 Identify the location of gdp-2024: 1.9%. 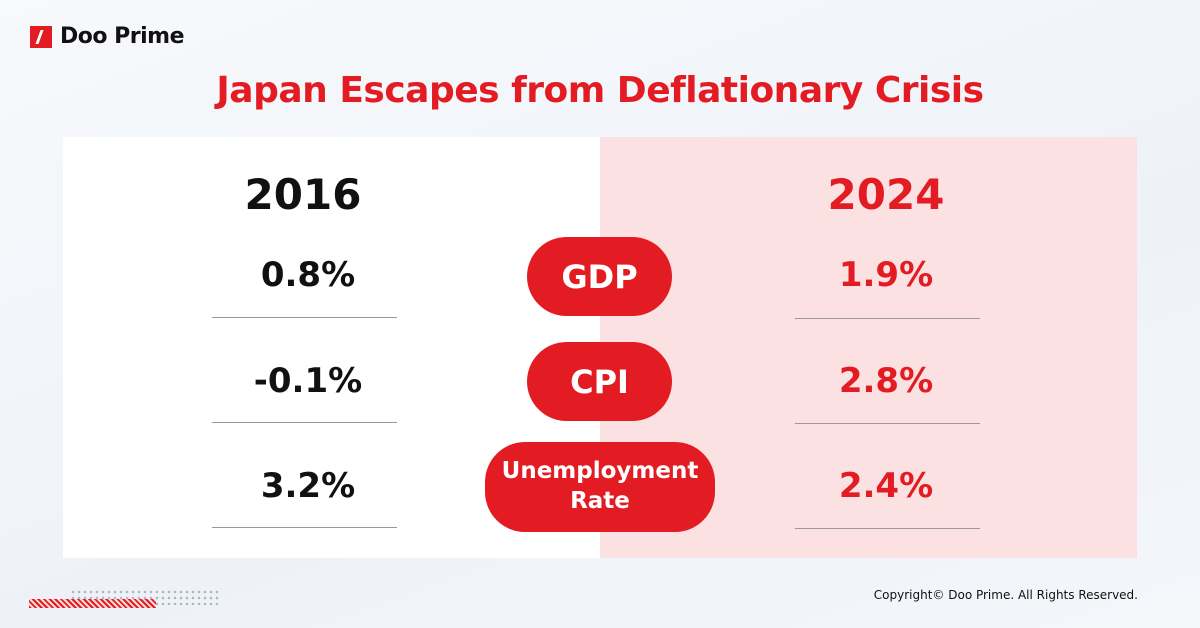
(886, 275).